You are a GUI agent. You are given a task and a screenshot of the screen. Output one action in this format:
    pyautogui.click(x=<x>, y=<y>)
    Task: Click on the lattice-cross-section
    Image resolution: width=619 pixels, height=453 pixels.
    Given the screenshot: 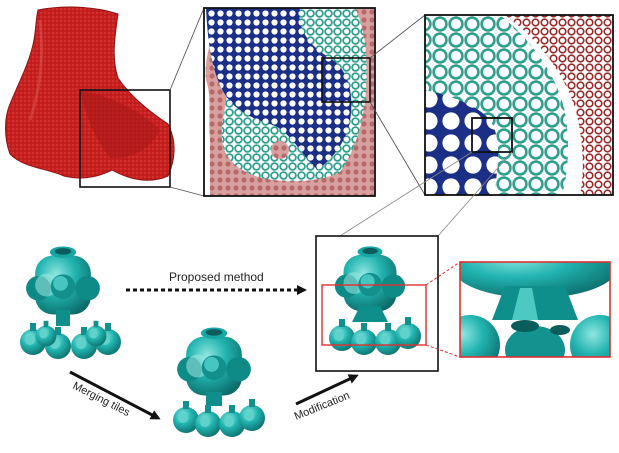 What is the action you would take?
    pyautogui.click(x=289, y=102)
    